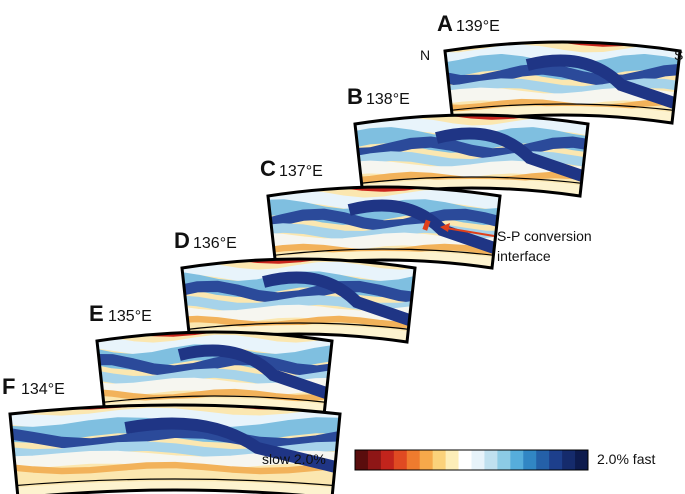  I want to click on colorbar-frame, so click(471, 460).